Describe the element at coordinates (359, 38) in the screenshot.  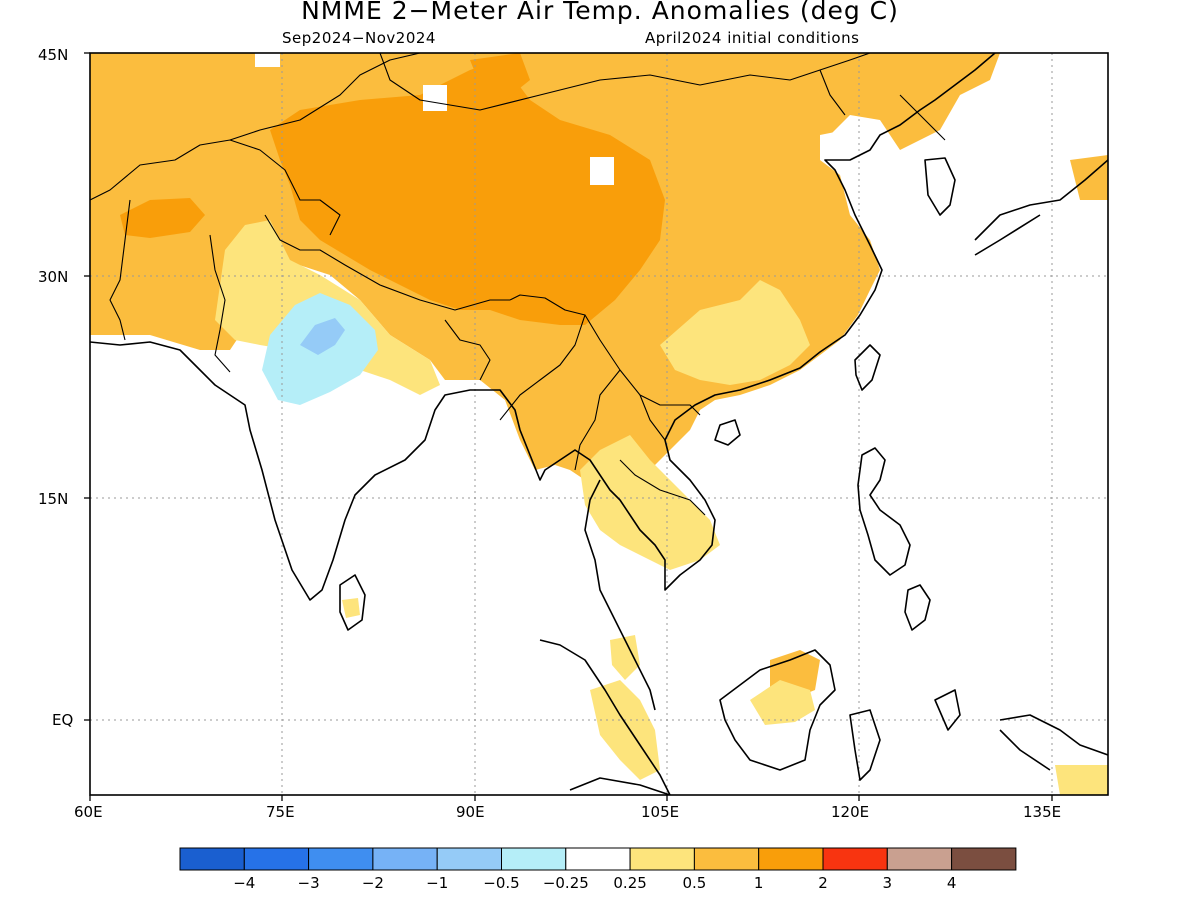
I see `forecast-period: Sep2024−Nov2024` at that location.